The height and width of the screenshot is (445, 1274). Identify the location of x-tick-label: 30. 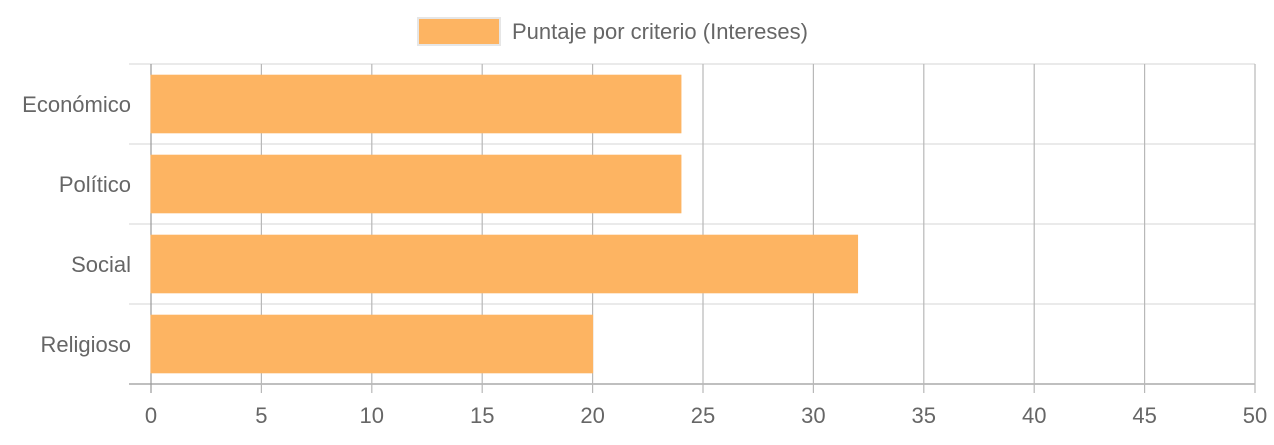
(813, 415).